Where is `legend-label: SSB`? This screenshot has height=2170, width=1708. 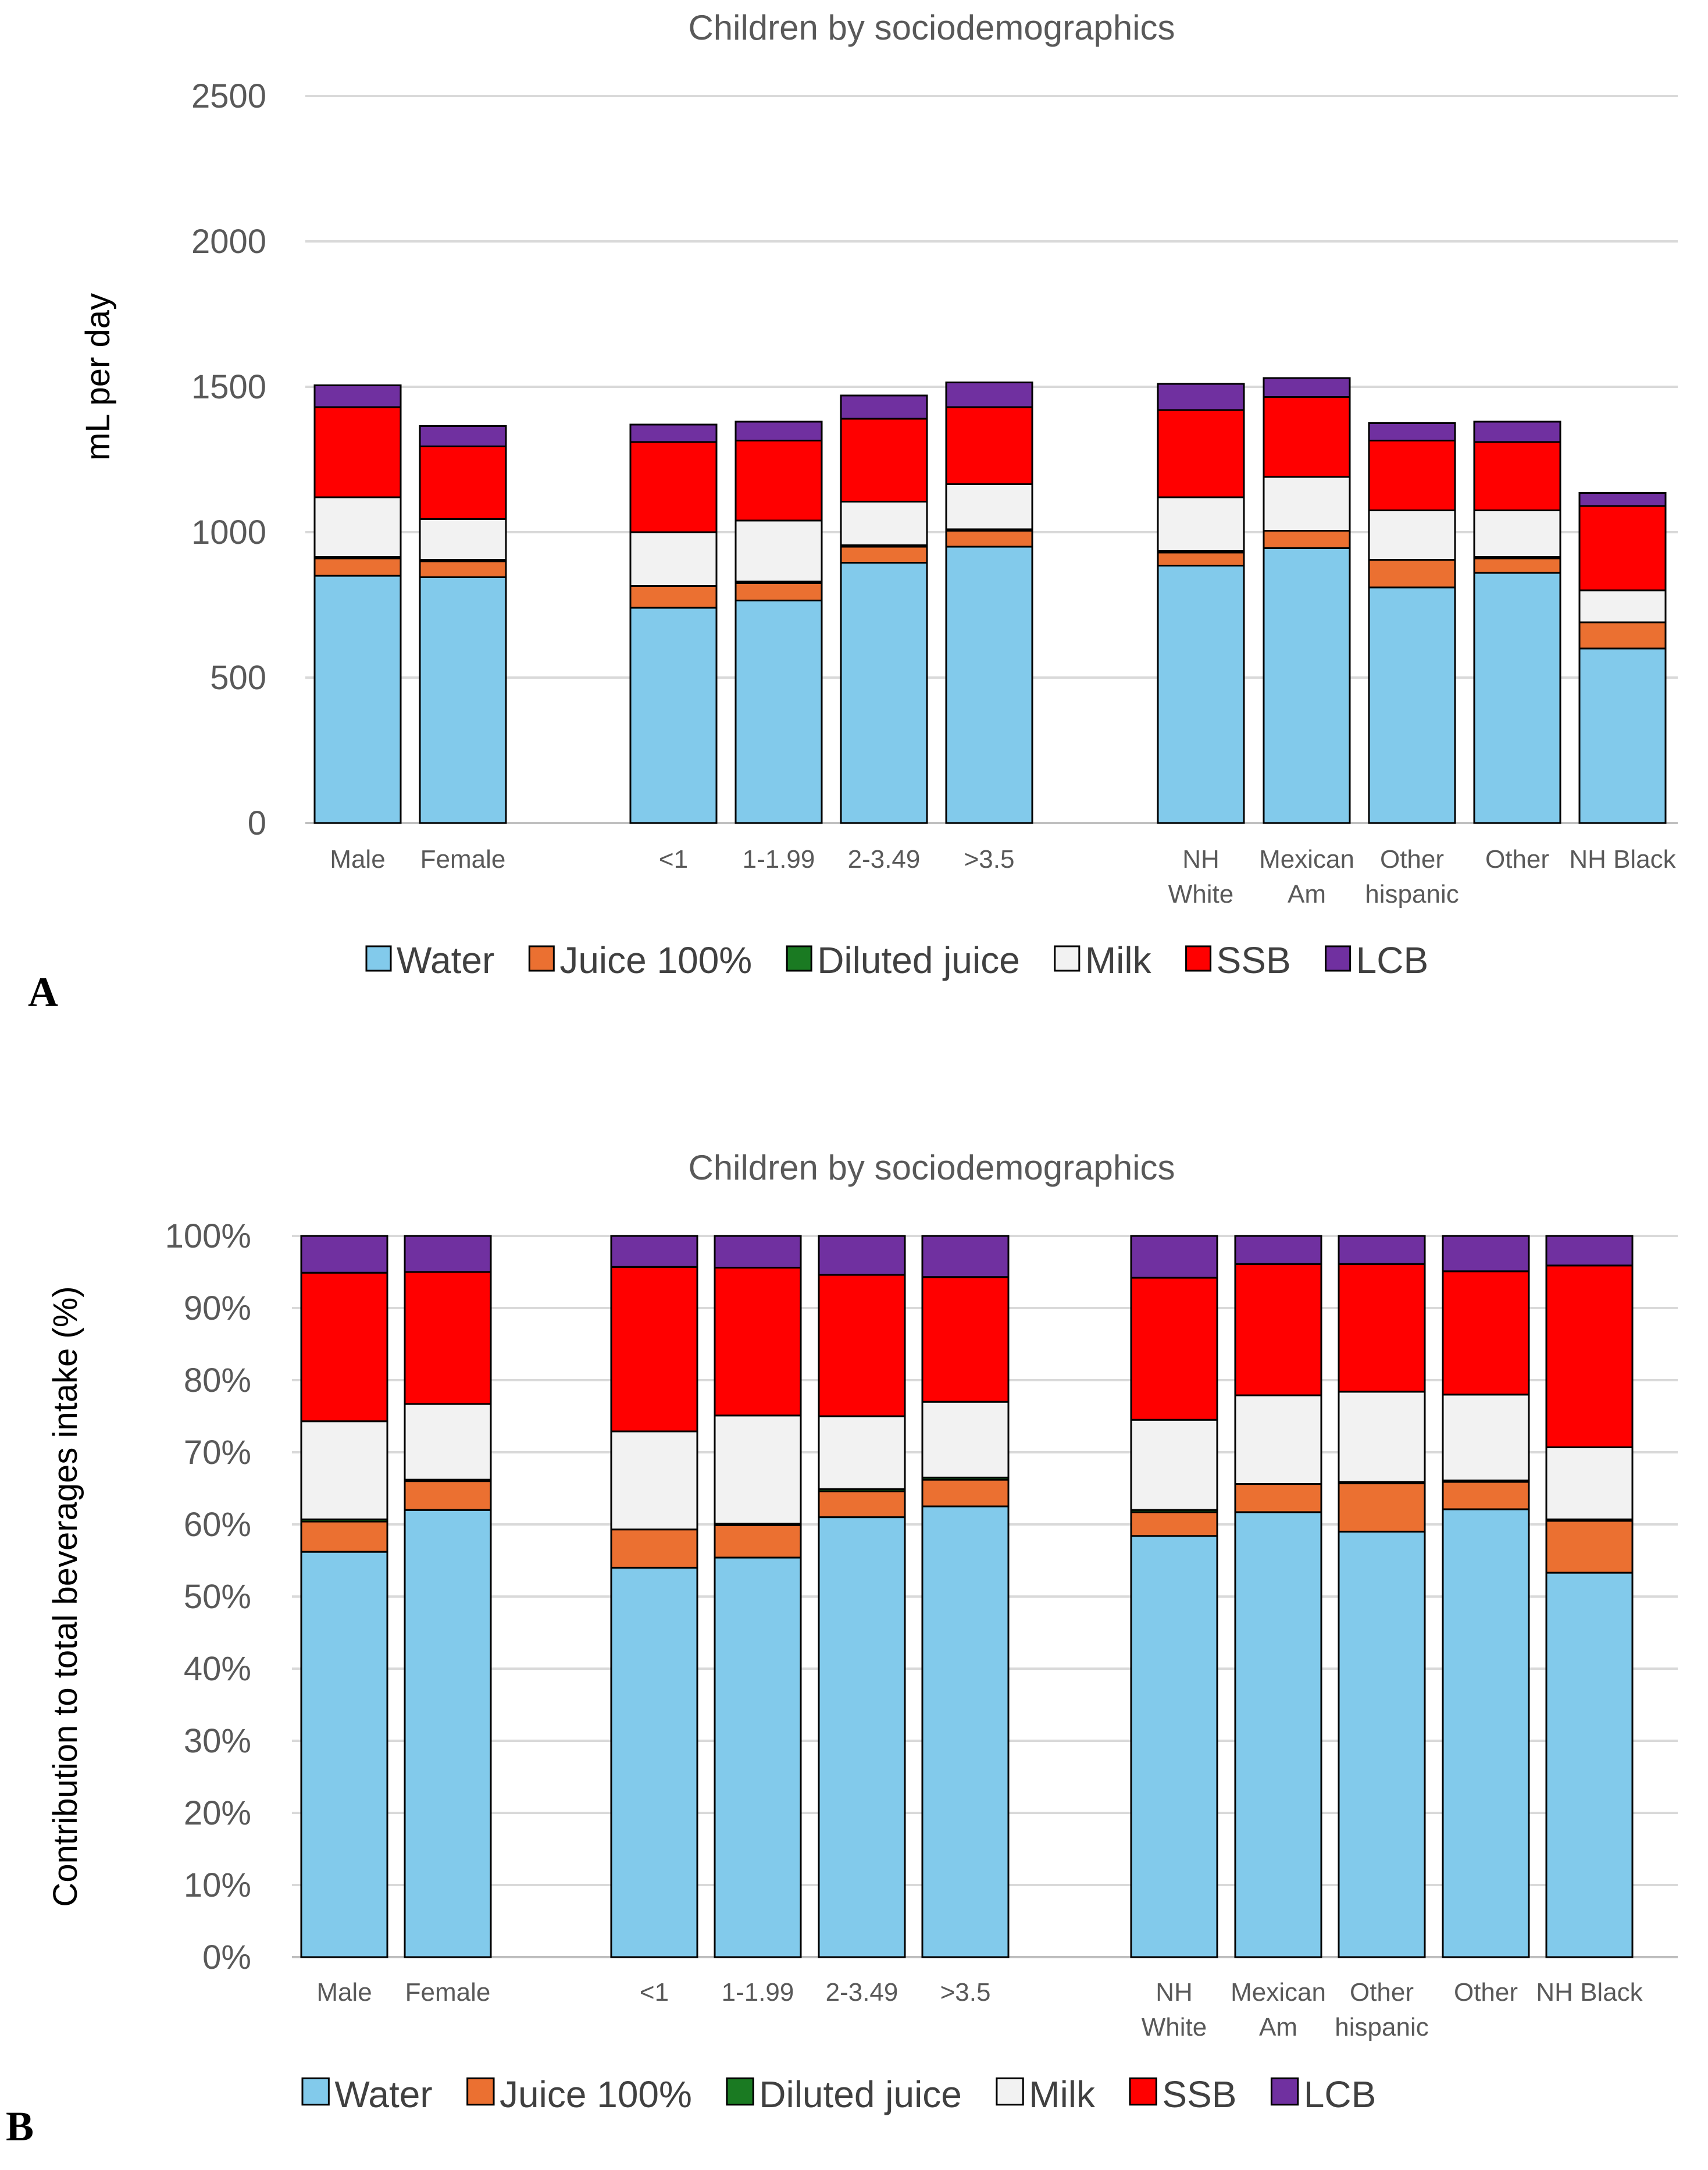 legend-label: SSB is located at coordinates (1199, 2094).